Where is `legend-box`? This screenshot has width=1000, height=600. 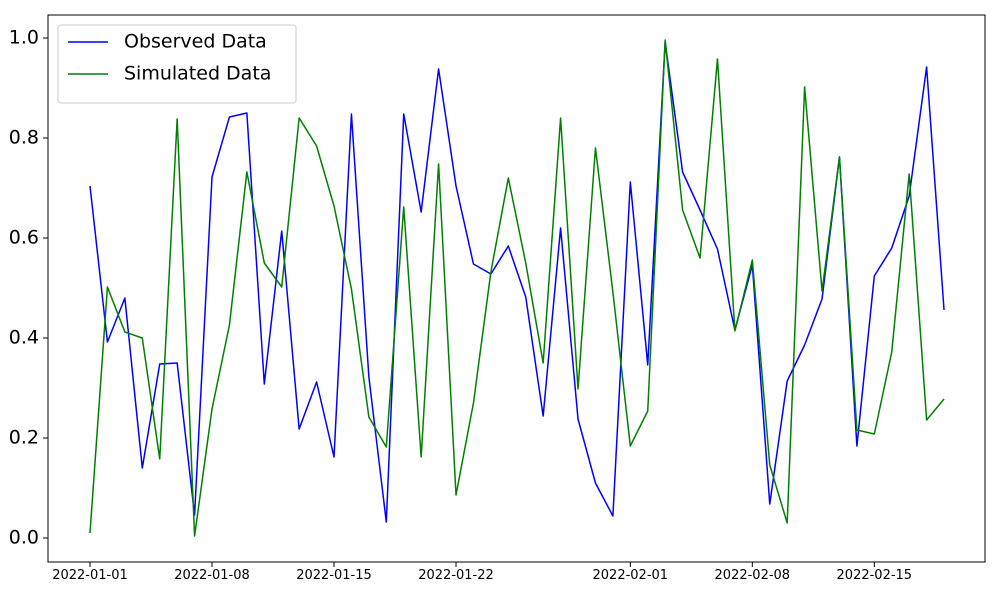 legend-box is located at coordinates (177, 64).